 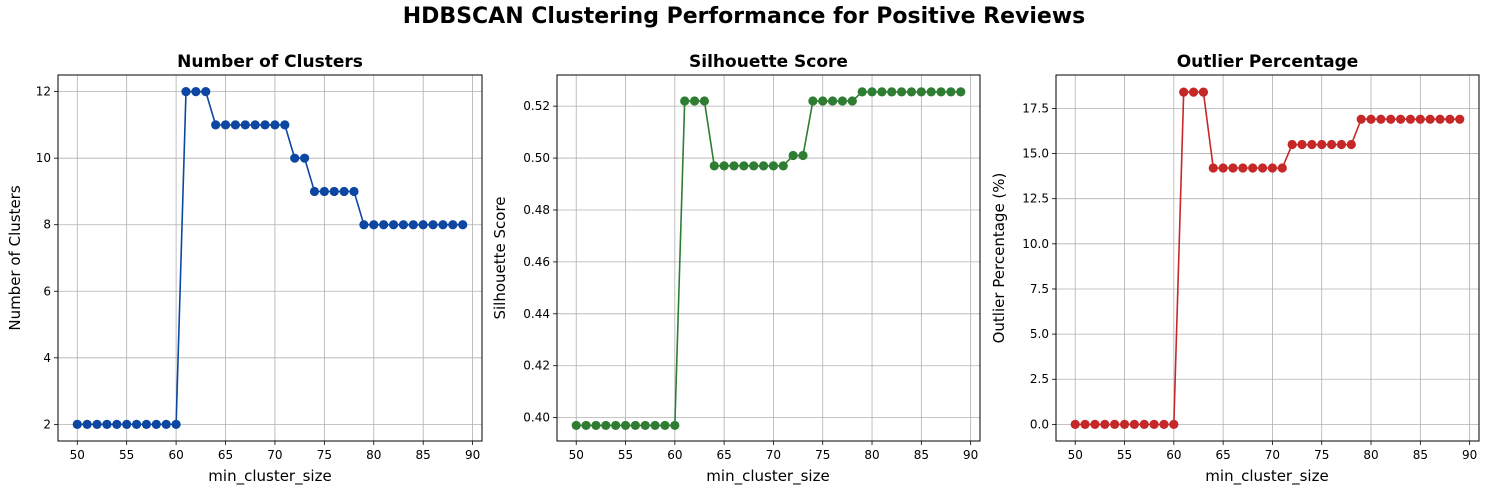 I want to click on chart-title: Number of Clusters, so click(x=270, y=62).